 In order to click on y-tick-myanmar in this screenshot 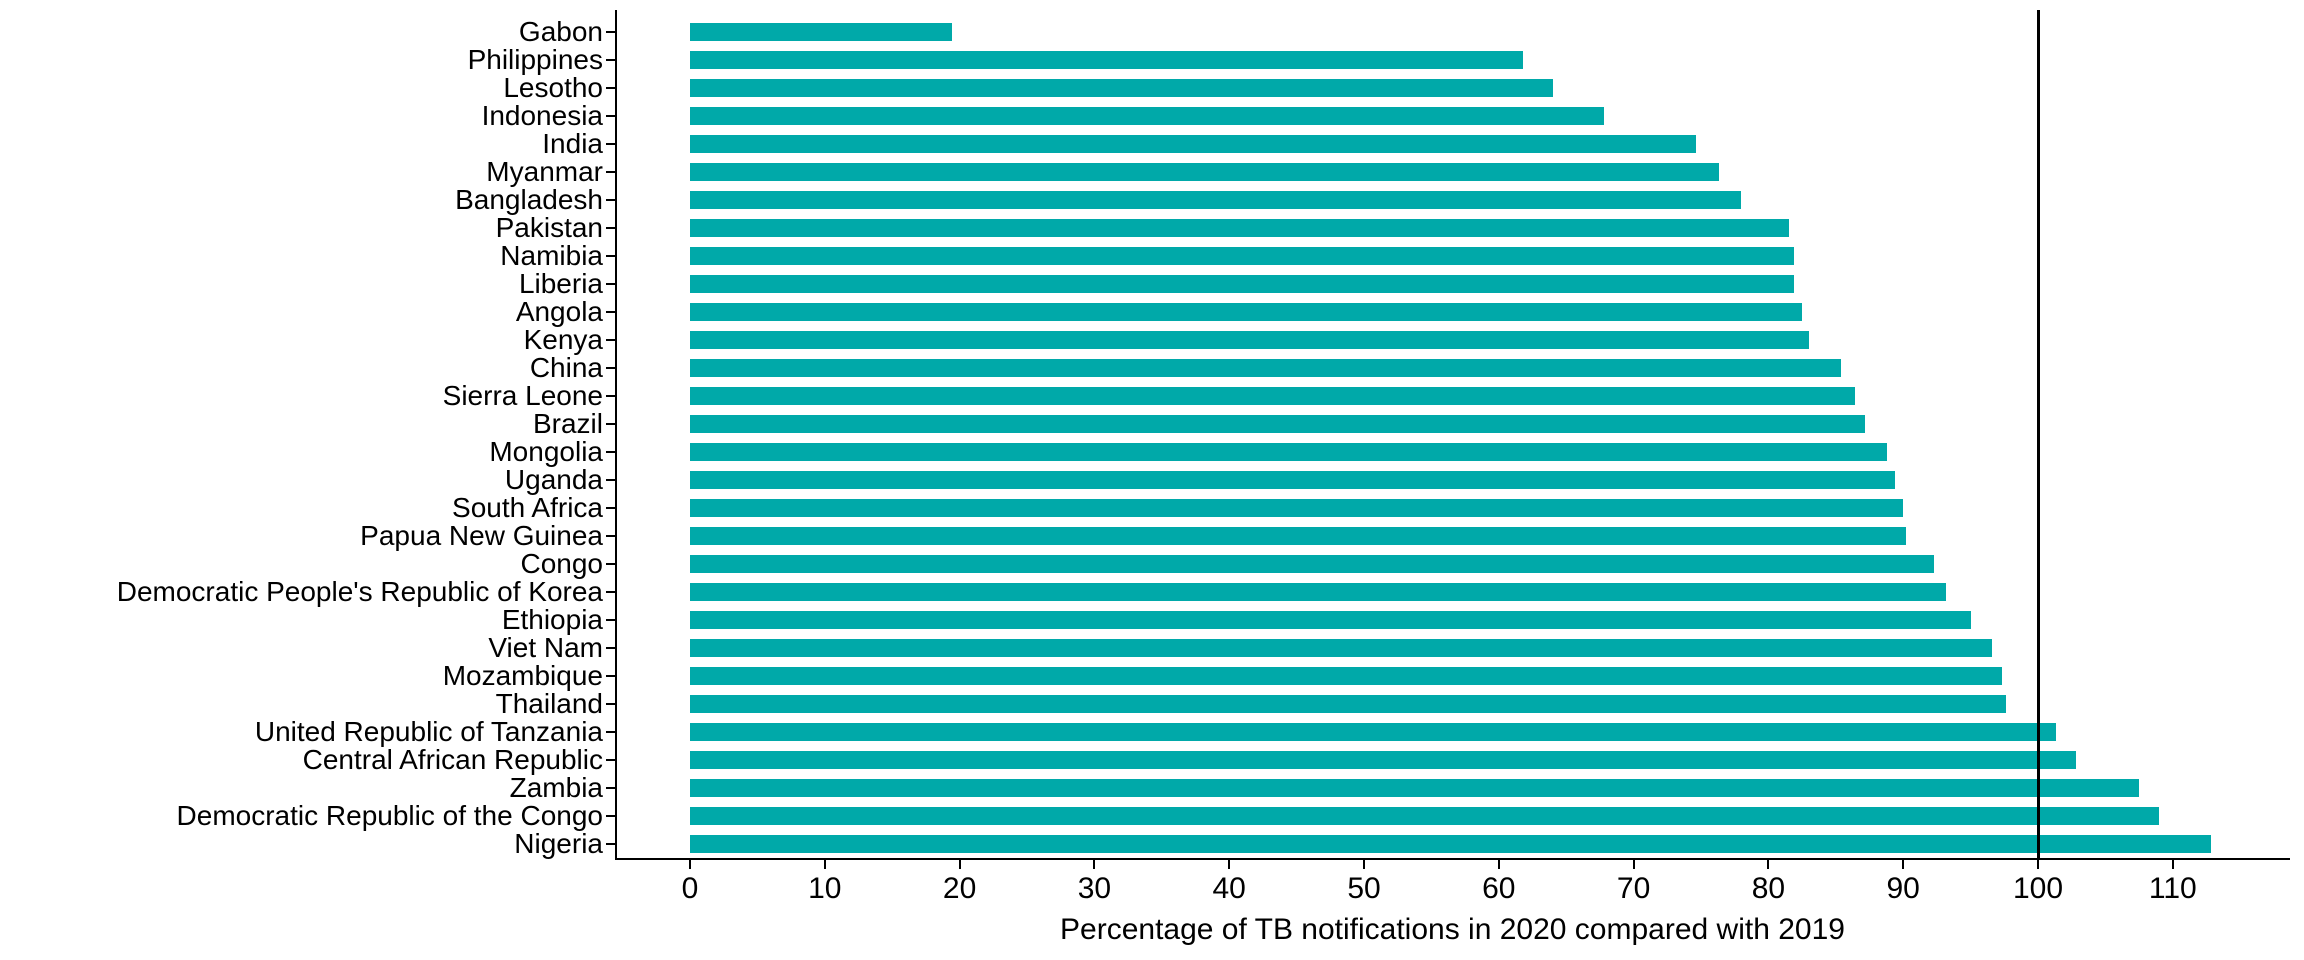, I will do `click(610, 171)`.